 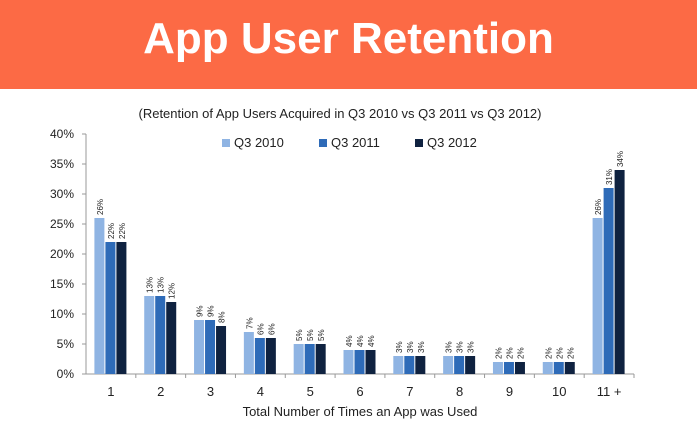 What do you see at coordinates (210, 391) in the screenshot?
I see `x-tick-label: 3` at bounding box center [210, 391].